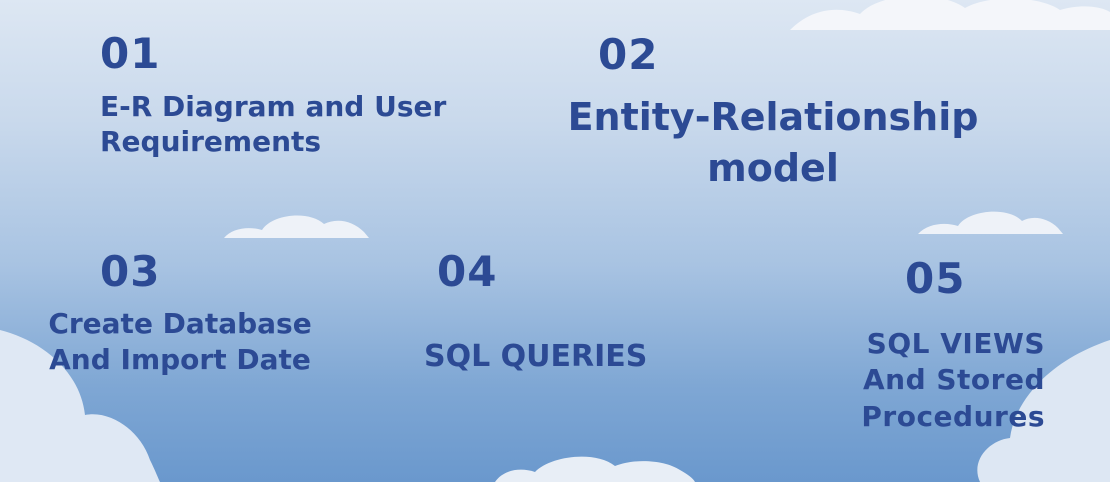 This screenshot has width=1110, height=482. What do you see at coordinates (990, 222) in the screenshot?
I see `cloud-right-mid` at bounding box center [990, 222].